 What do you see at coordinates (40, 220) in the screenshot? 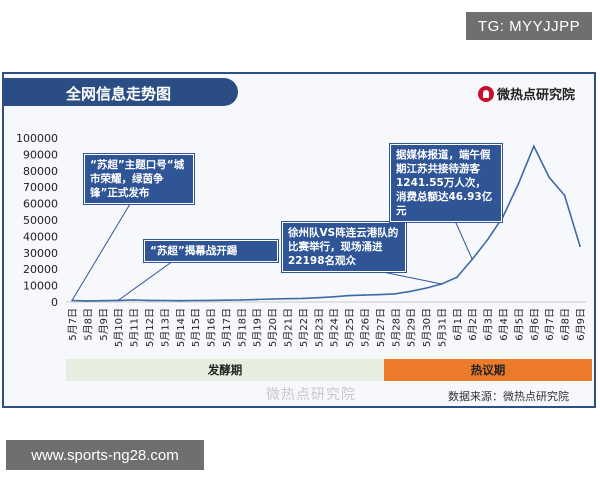
I see `y-tick-label: 50000` at bounding box center [40, 220].